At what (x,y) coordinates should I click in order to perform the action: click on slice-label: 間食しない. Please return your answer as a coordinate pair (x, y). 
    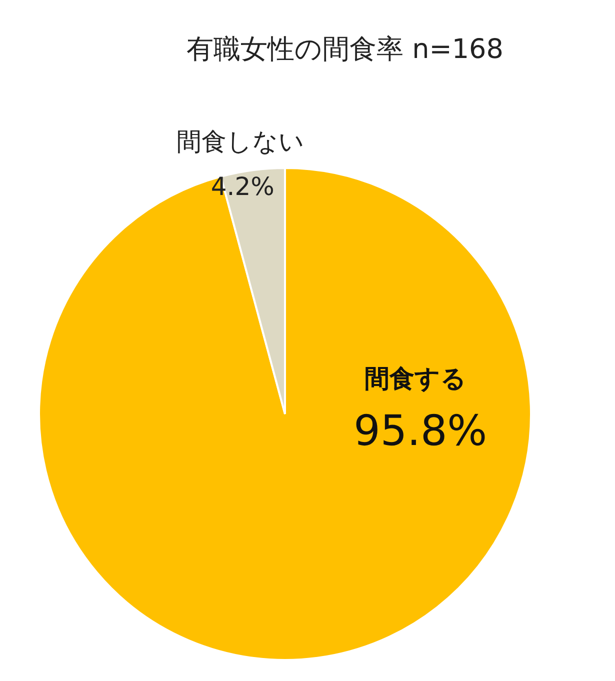
    Looking at the image, I should click on (240, 141).